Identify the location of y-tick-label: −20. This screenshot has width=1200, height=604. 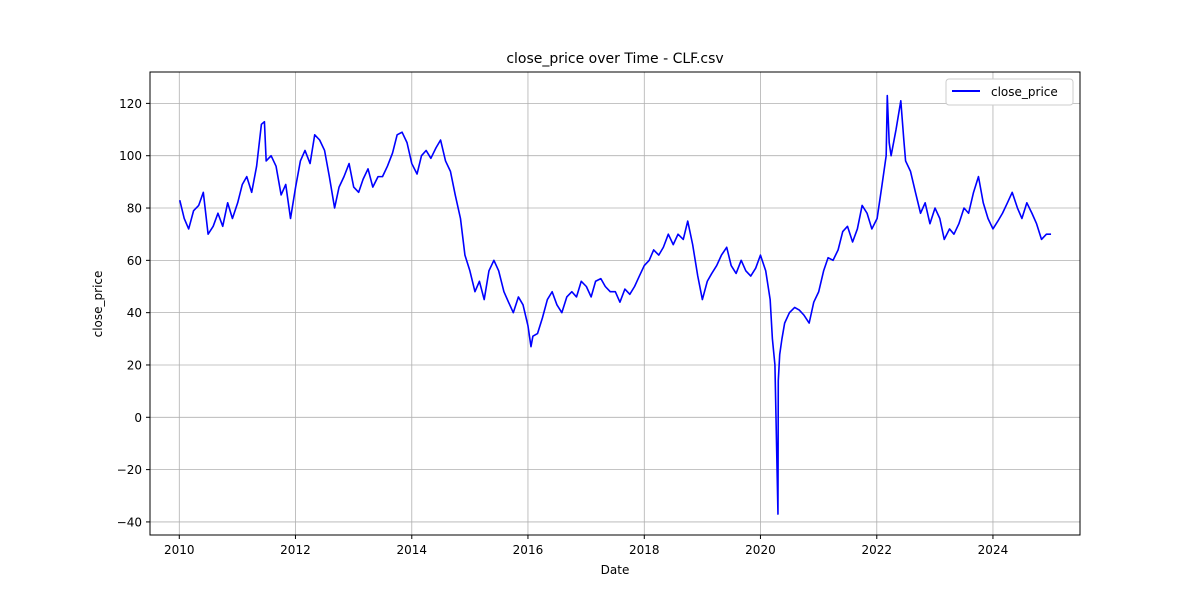
(129, 470).